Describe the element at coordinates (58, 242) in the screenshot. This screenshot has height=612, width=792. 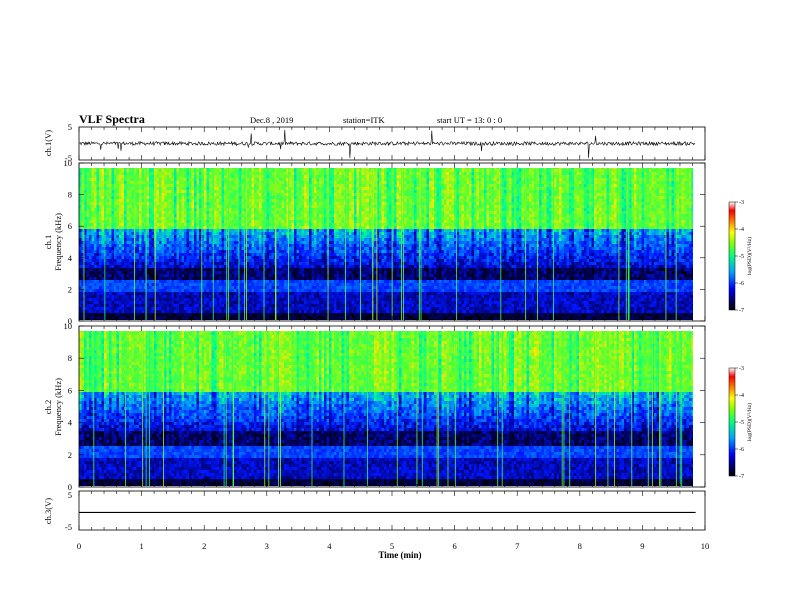
I see `ch1-spectrogram-ylabel: Frequency (kHz)` at that location.